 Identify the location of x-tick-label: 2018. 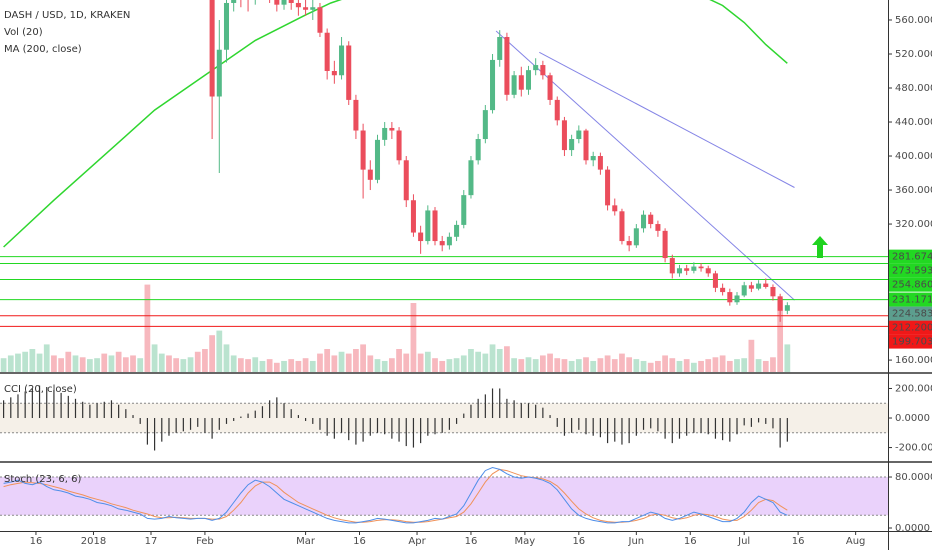
(93, 541).